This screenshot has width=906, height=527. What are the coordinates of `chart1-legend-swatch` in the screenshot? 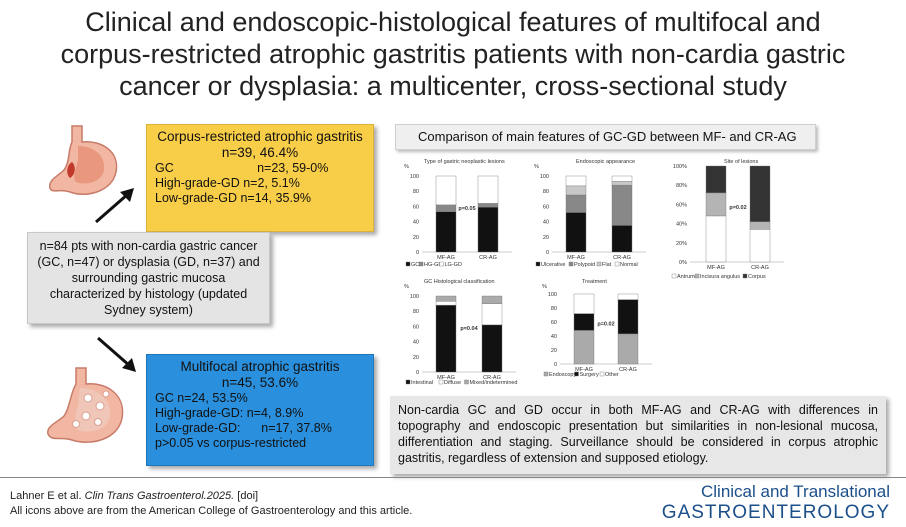 It's located at (571, 264).